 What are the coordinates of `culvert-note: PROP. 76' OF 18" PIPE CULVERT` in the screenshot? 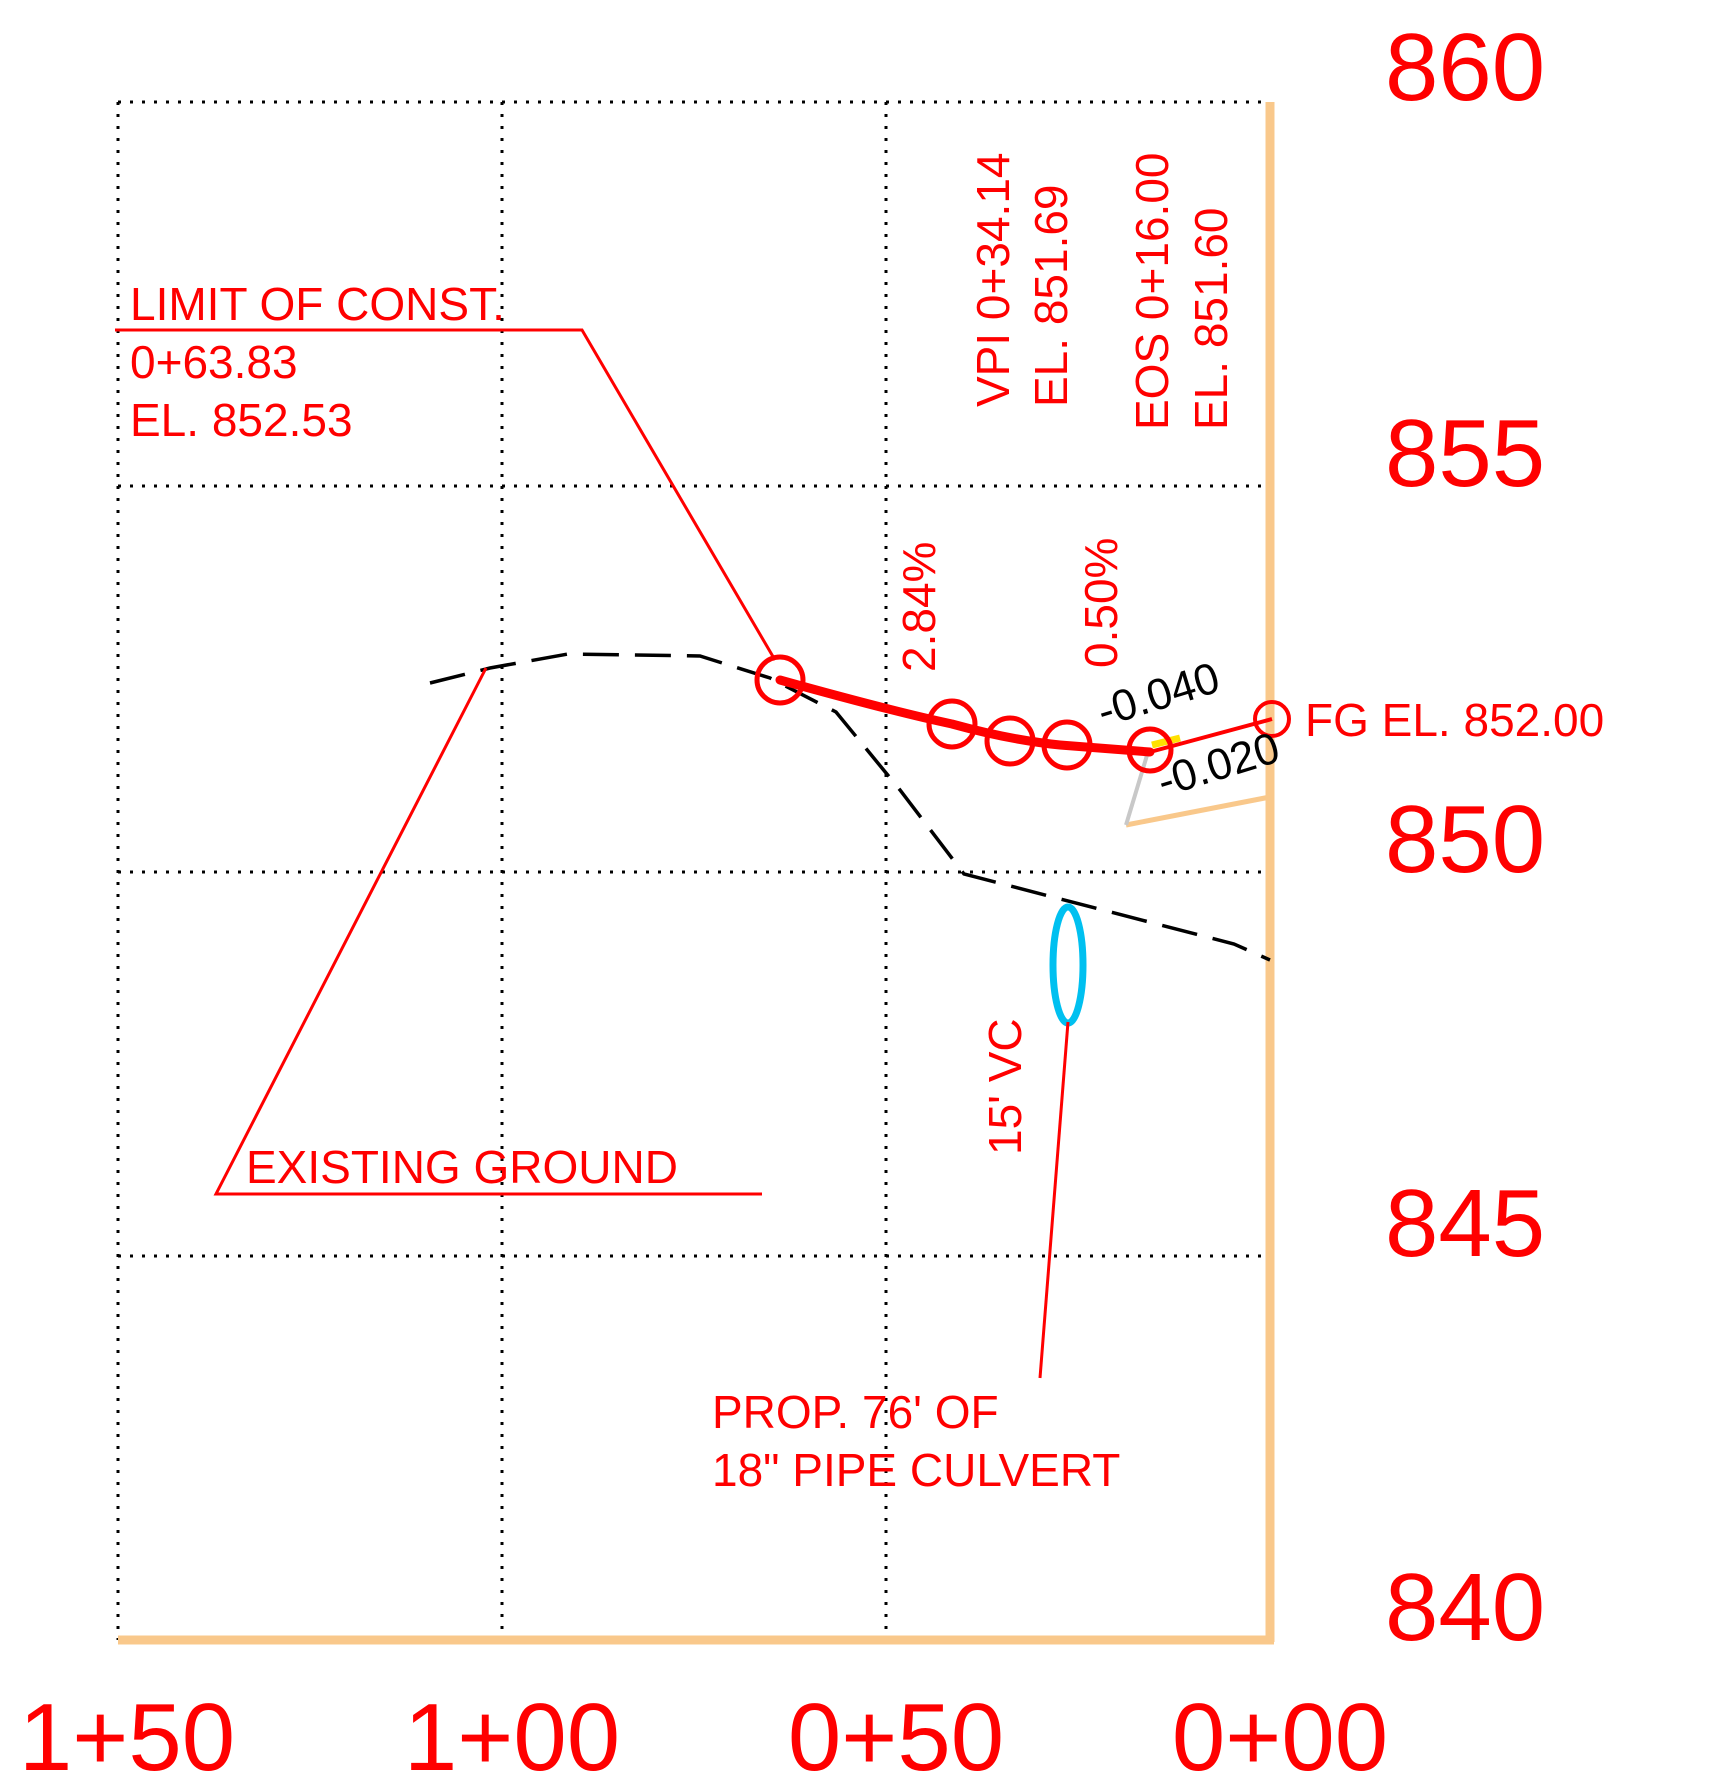 It's located at (916, 1441).